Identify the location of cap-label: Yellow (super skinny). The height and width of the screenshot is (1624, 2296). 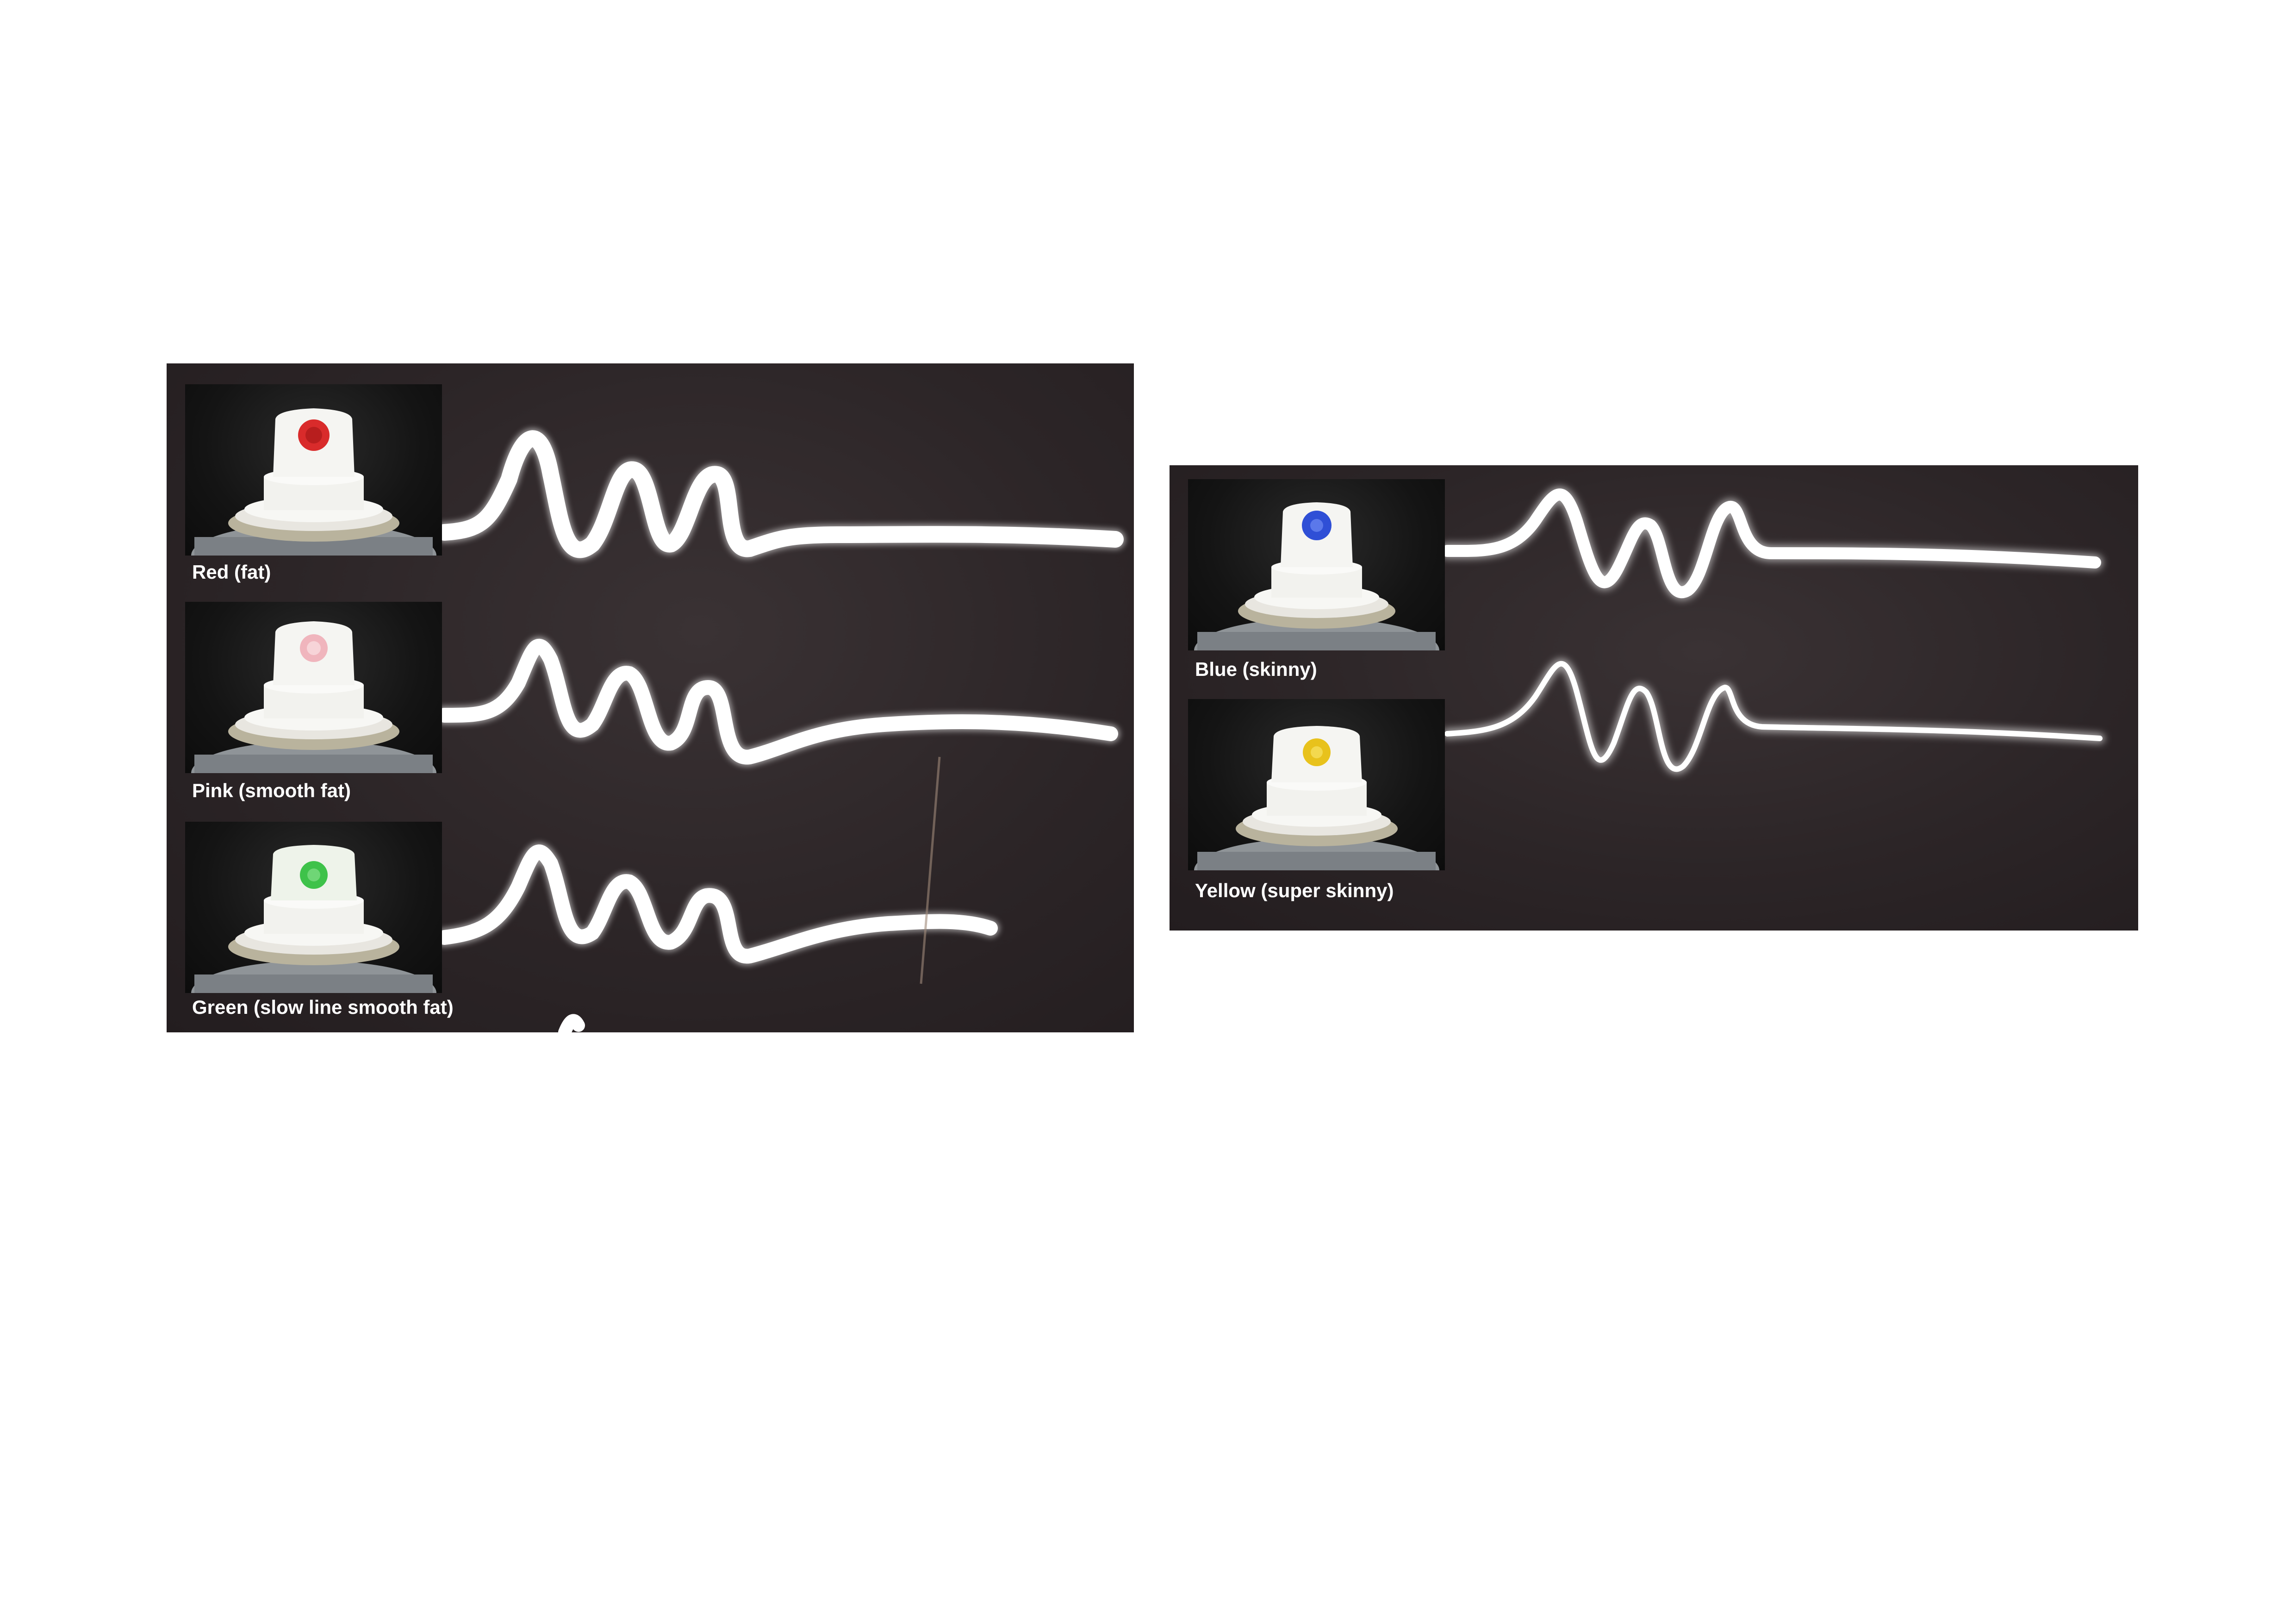
(1294, 890).